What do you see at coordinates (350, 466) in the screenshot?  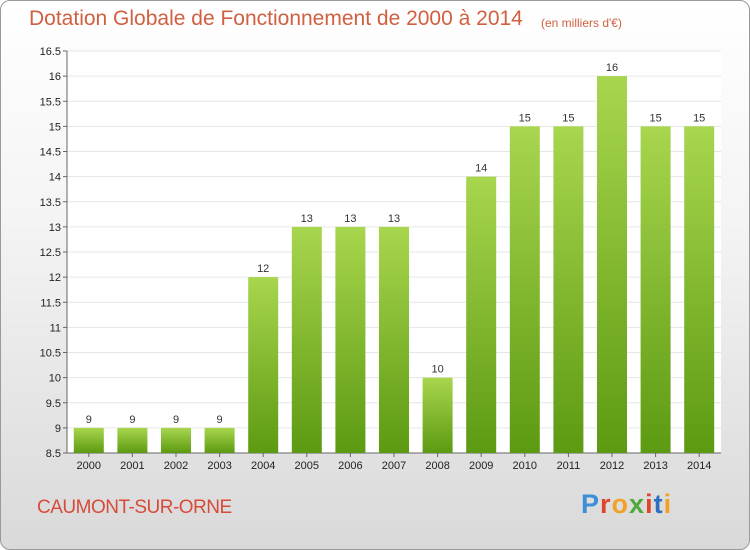 I see `x-tick-label: 2006` at bounding box center [350, 466].